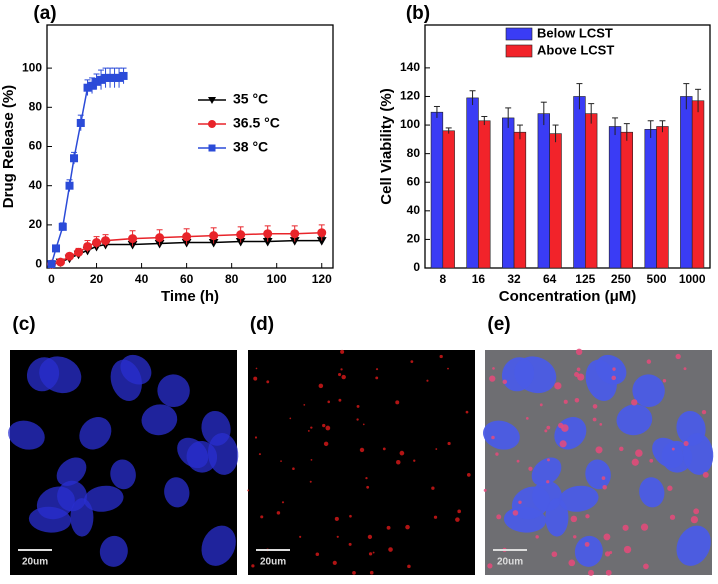 This screenshot has width=718, height=584. I want to click on legend-label: 35 °C, so click(250, 99).